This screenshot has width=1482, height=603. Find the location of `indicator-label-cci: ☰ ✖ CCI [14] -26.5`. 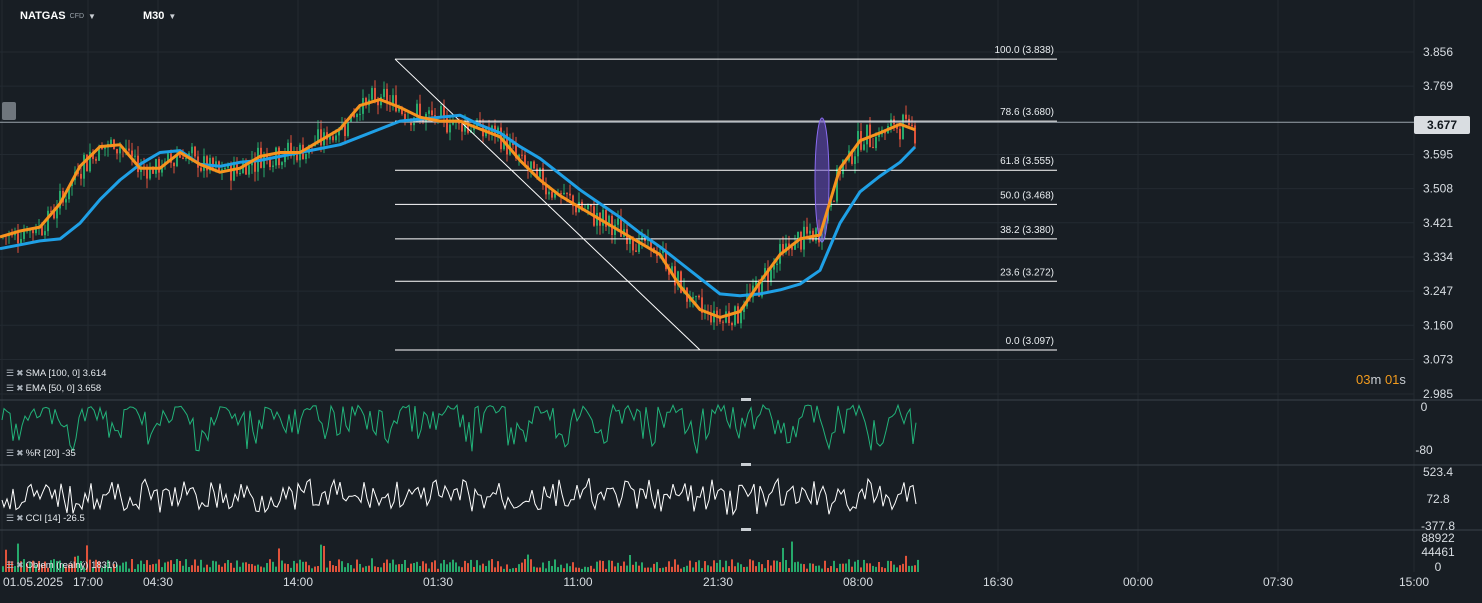

indicator-label-cci: ☰ ✖ CCI [14] -26.5 is located at coordinates (45, 518).